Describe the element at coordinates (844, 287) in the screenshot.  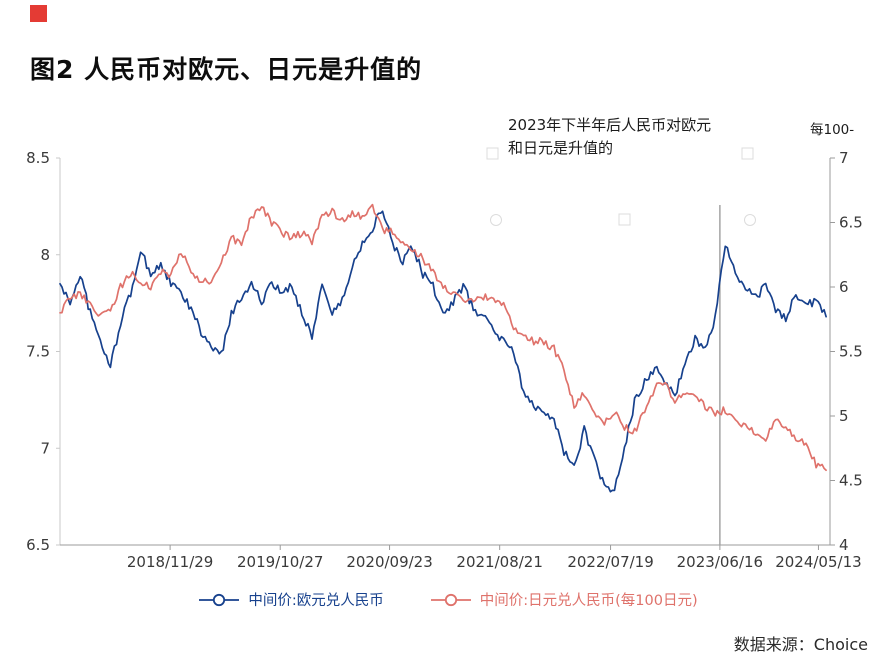
I see `svg-text: 6` at that location.